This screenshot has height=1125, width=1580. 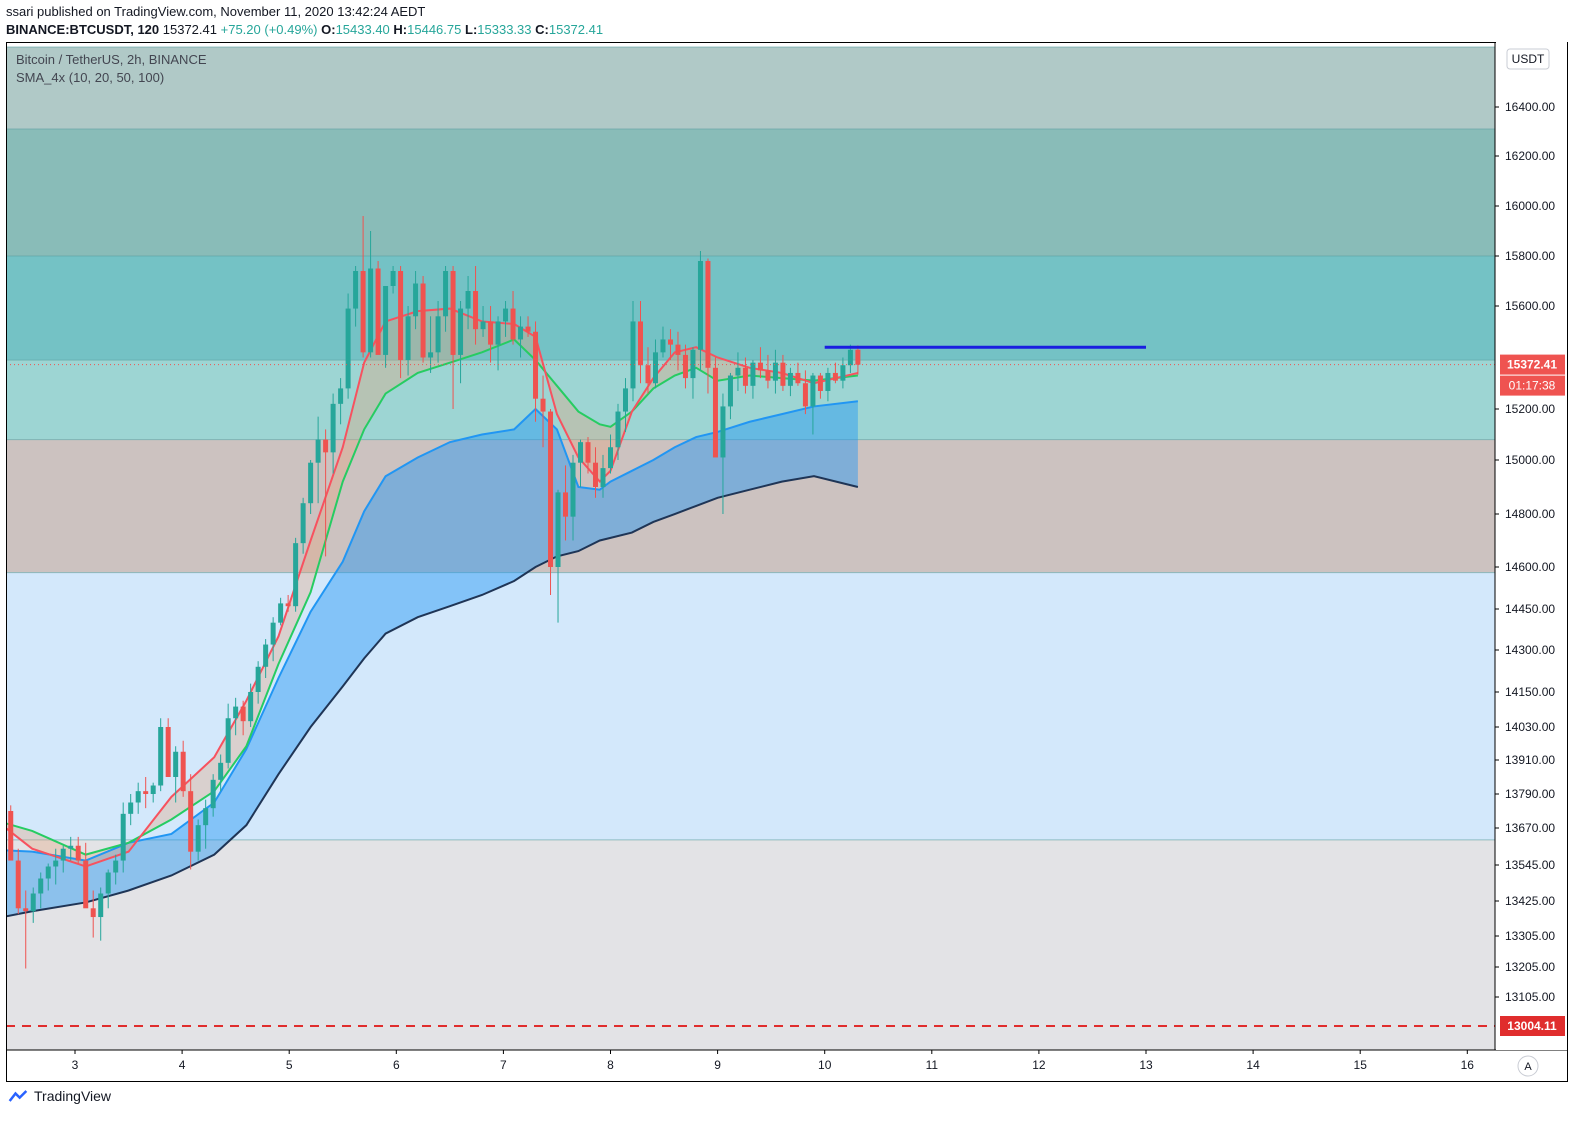 What do you see at coordinates (1530, 727) in the screenshot?
I see `price-tick-label: 14030.00` at bounding box center [1530, 727].